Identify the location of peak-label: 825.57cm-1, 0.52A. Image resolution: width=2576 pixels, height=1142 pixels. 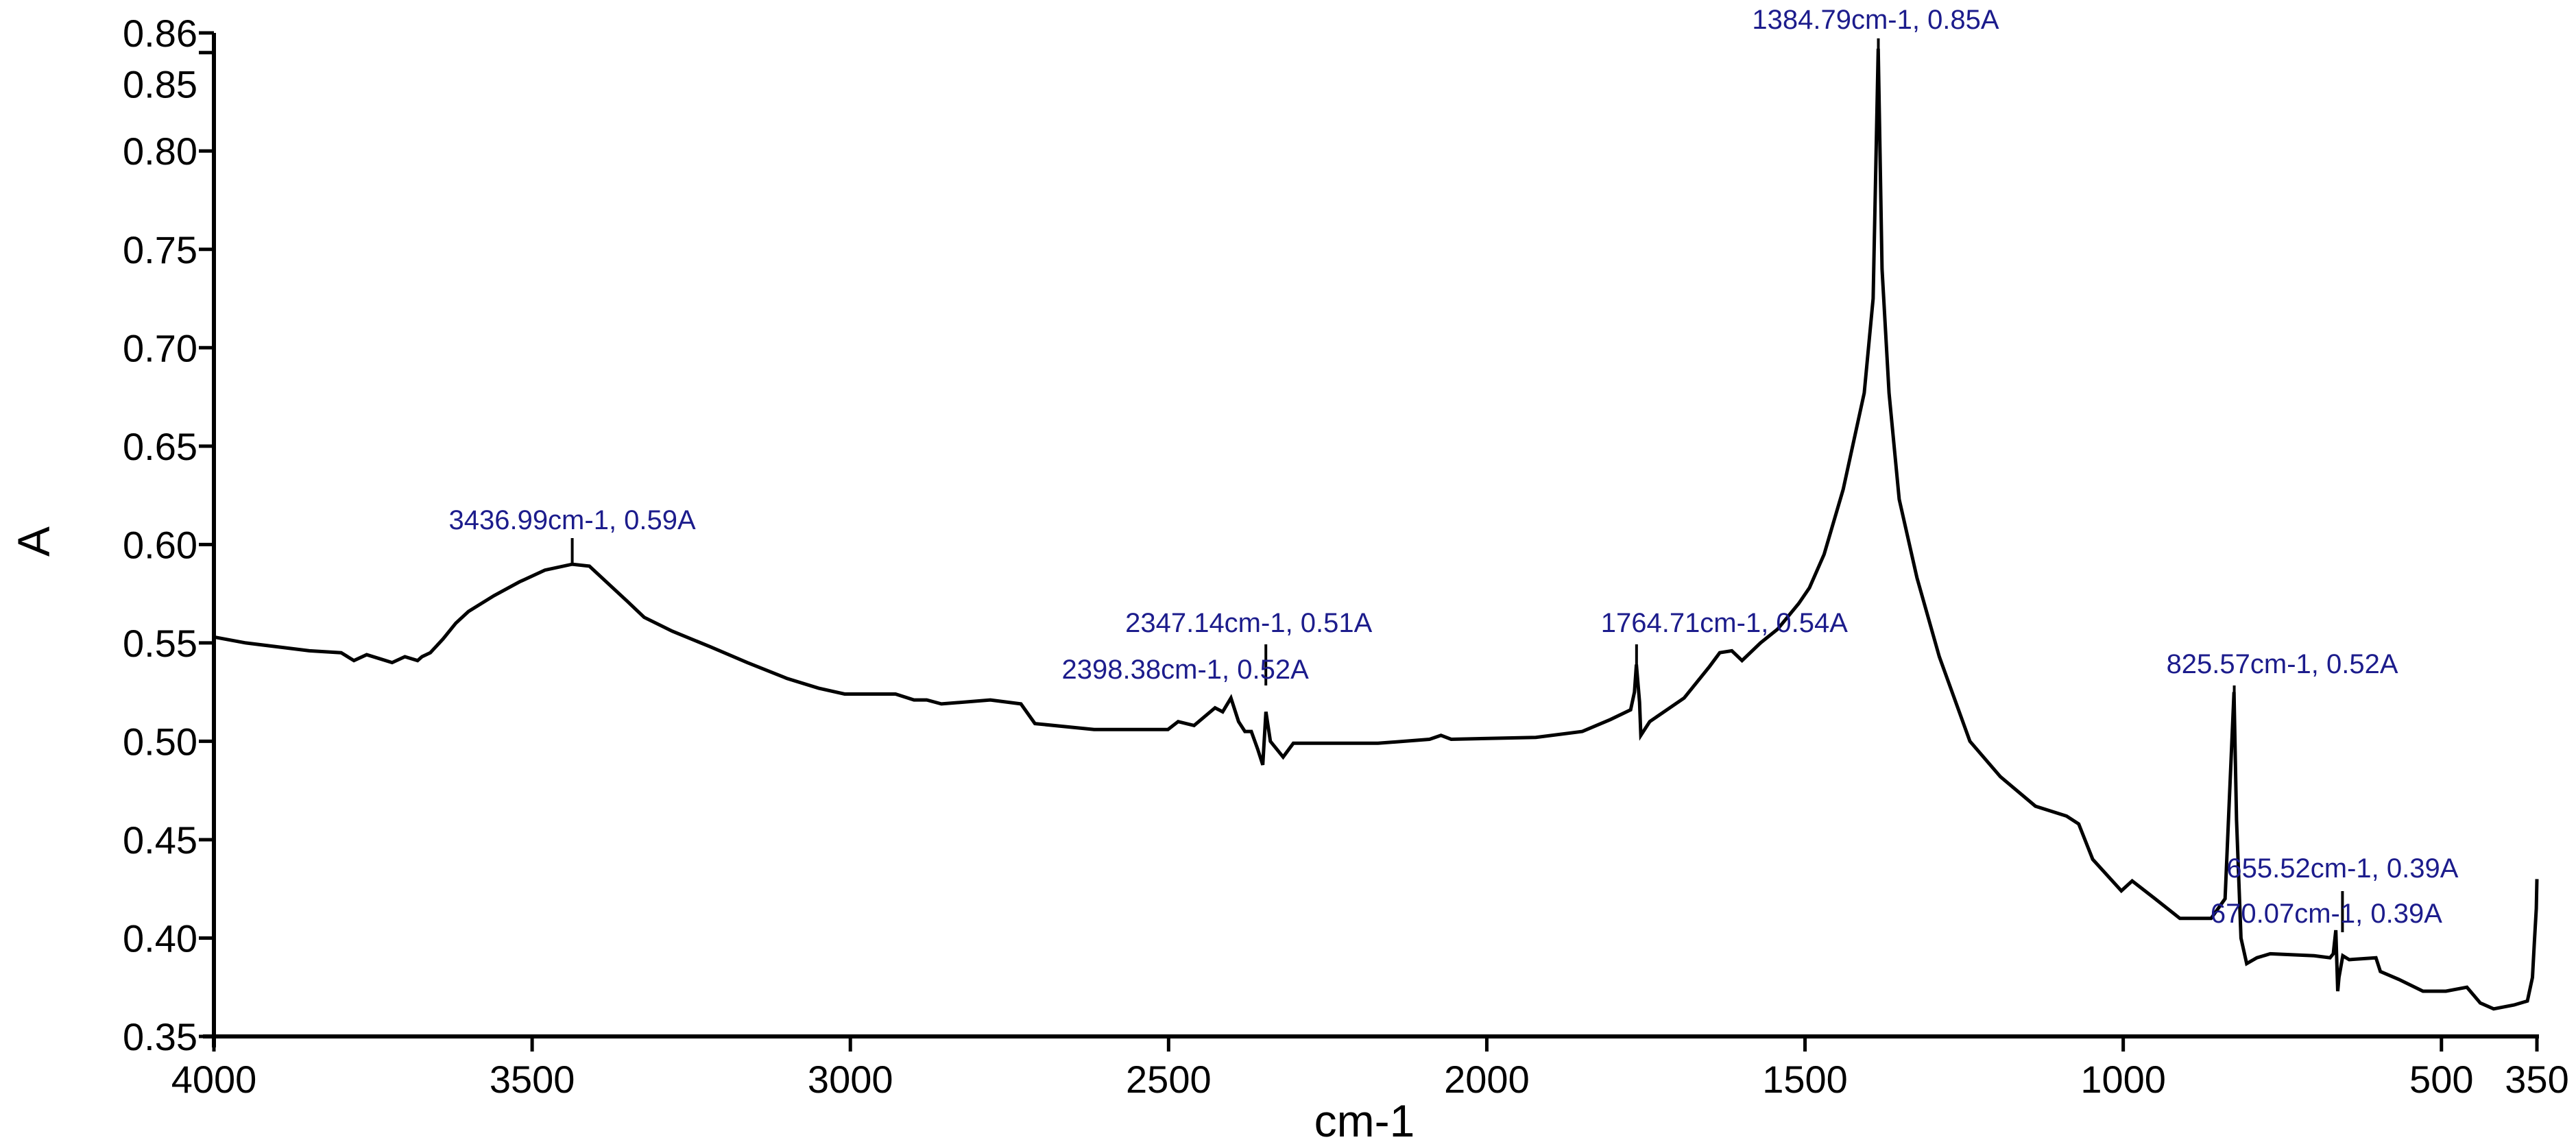
(2282, 664).